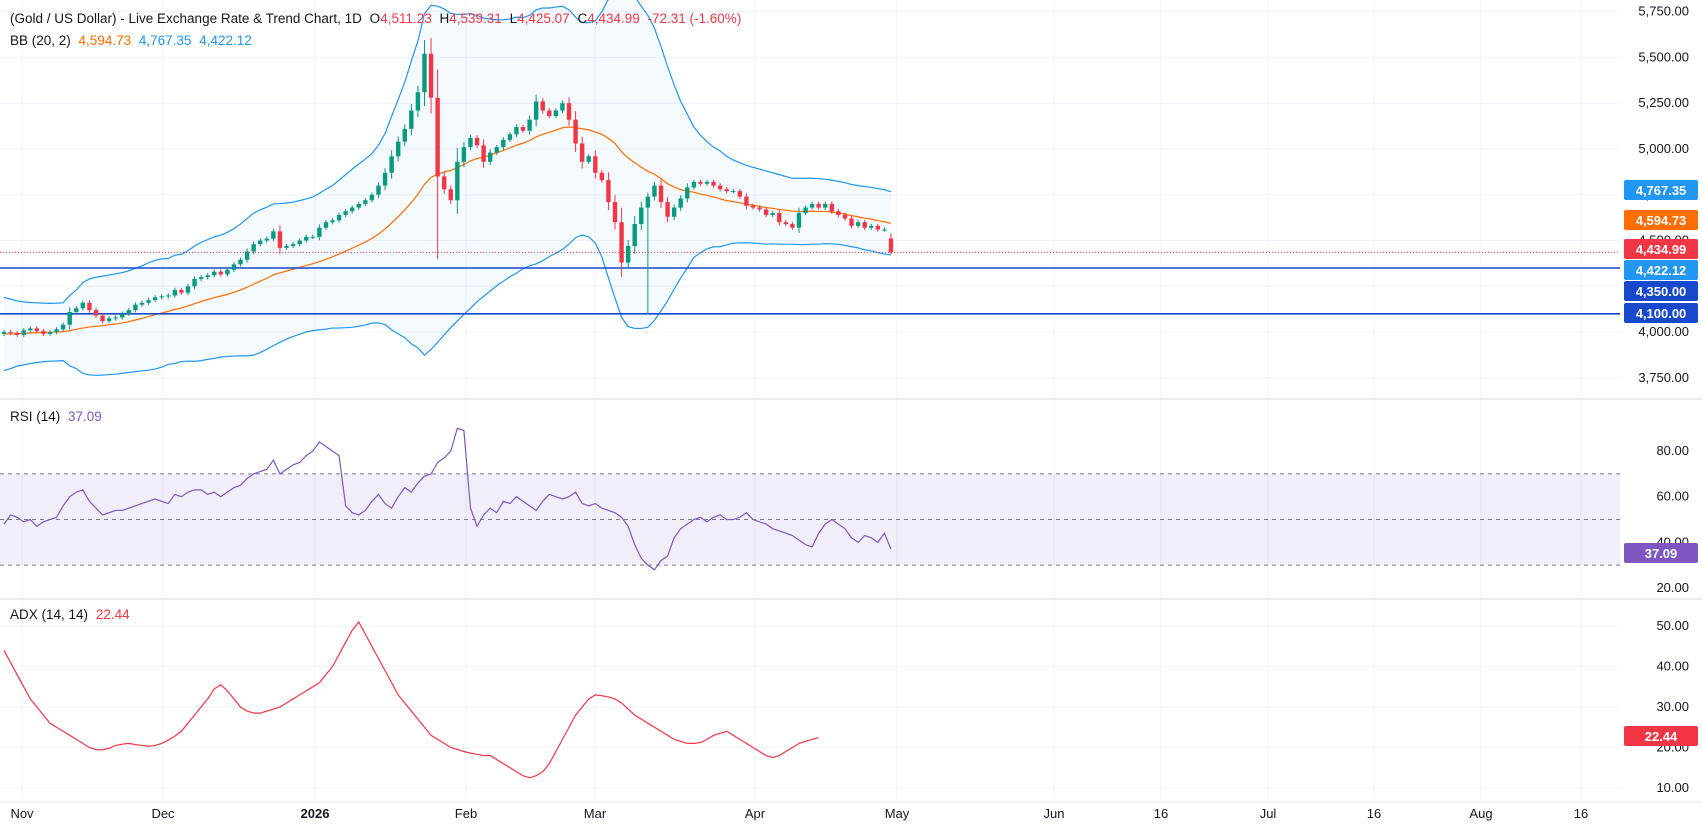  What do you see at coordinates (1054, 813) in the screenshot?
I see `time-axis-label: Jun` at bounding box center [1054, 813].